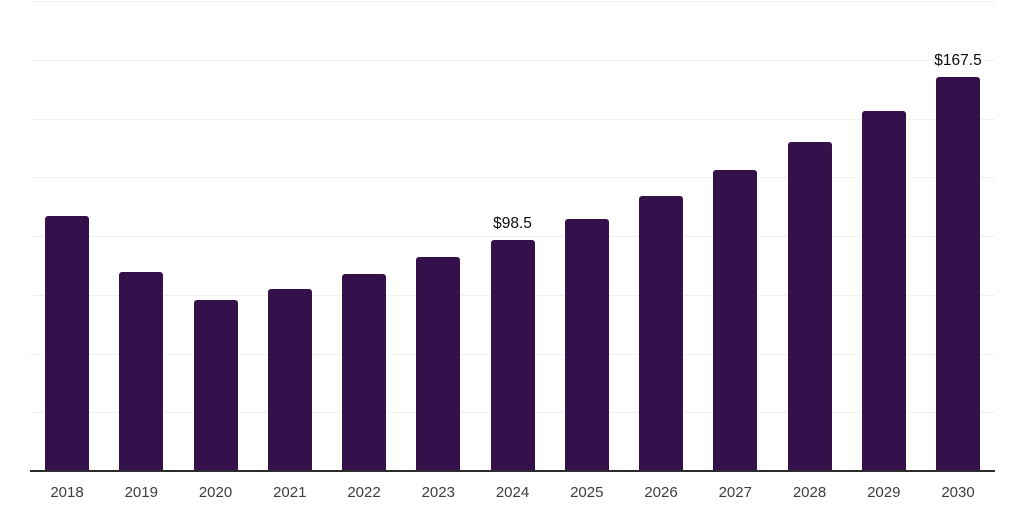 The height and width of the screenshot is (512, 1024). Describe the element at coordinates (438, 492) in the screenshot. I see `x-axis-label: 2023` at that location.